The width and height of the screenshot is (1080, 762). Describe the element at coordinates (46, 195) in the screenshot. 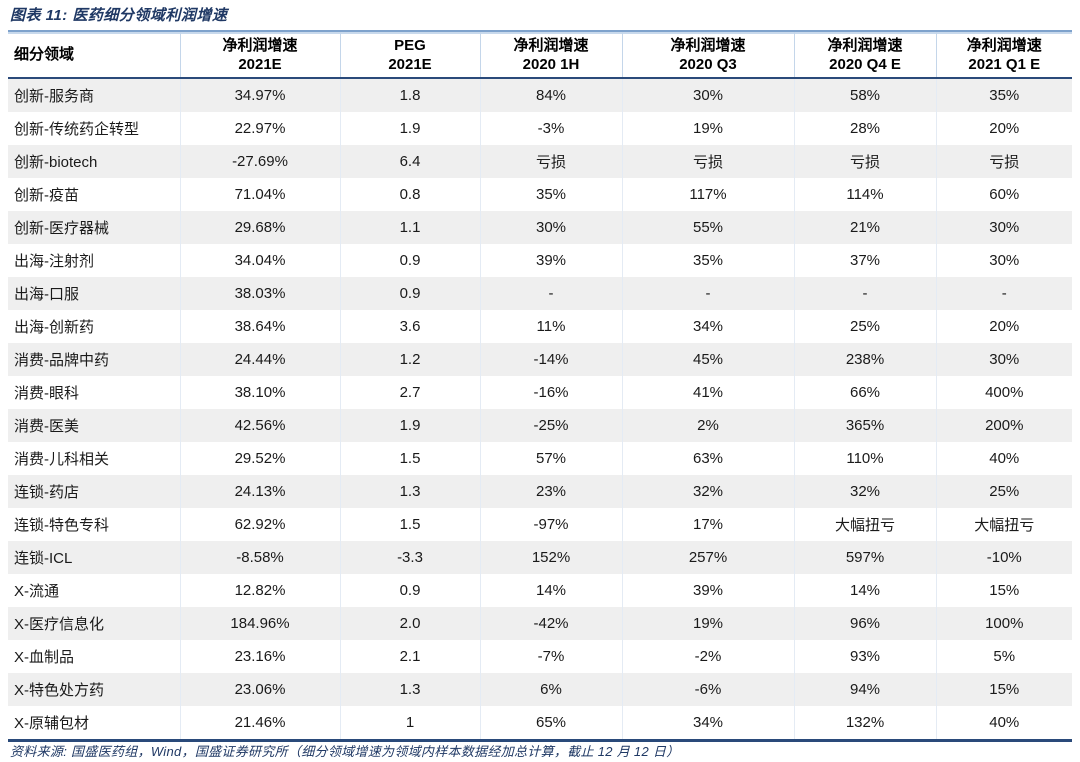

I see `segment-name-cell: 创新-疫苗` at that location.